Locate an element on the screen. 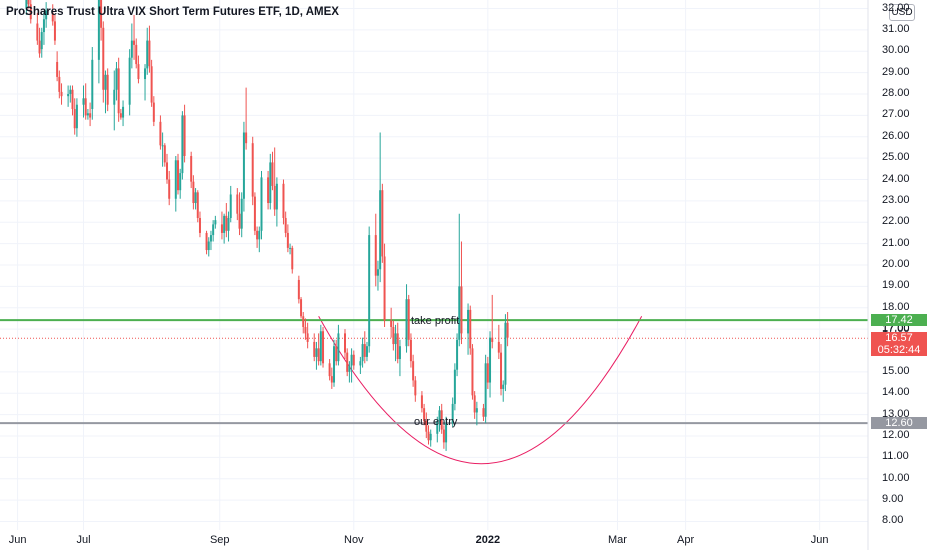 The image size is (932, 550). y-tick-label: 10.00 is located at coordinates (896, 477).